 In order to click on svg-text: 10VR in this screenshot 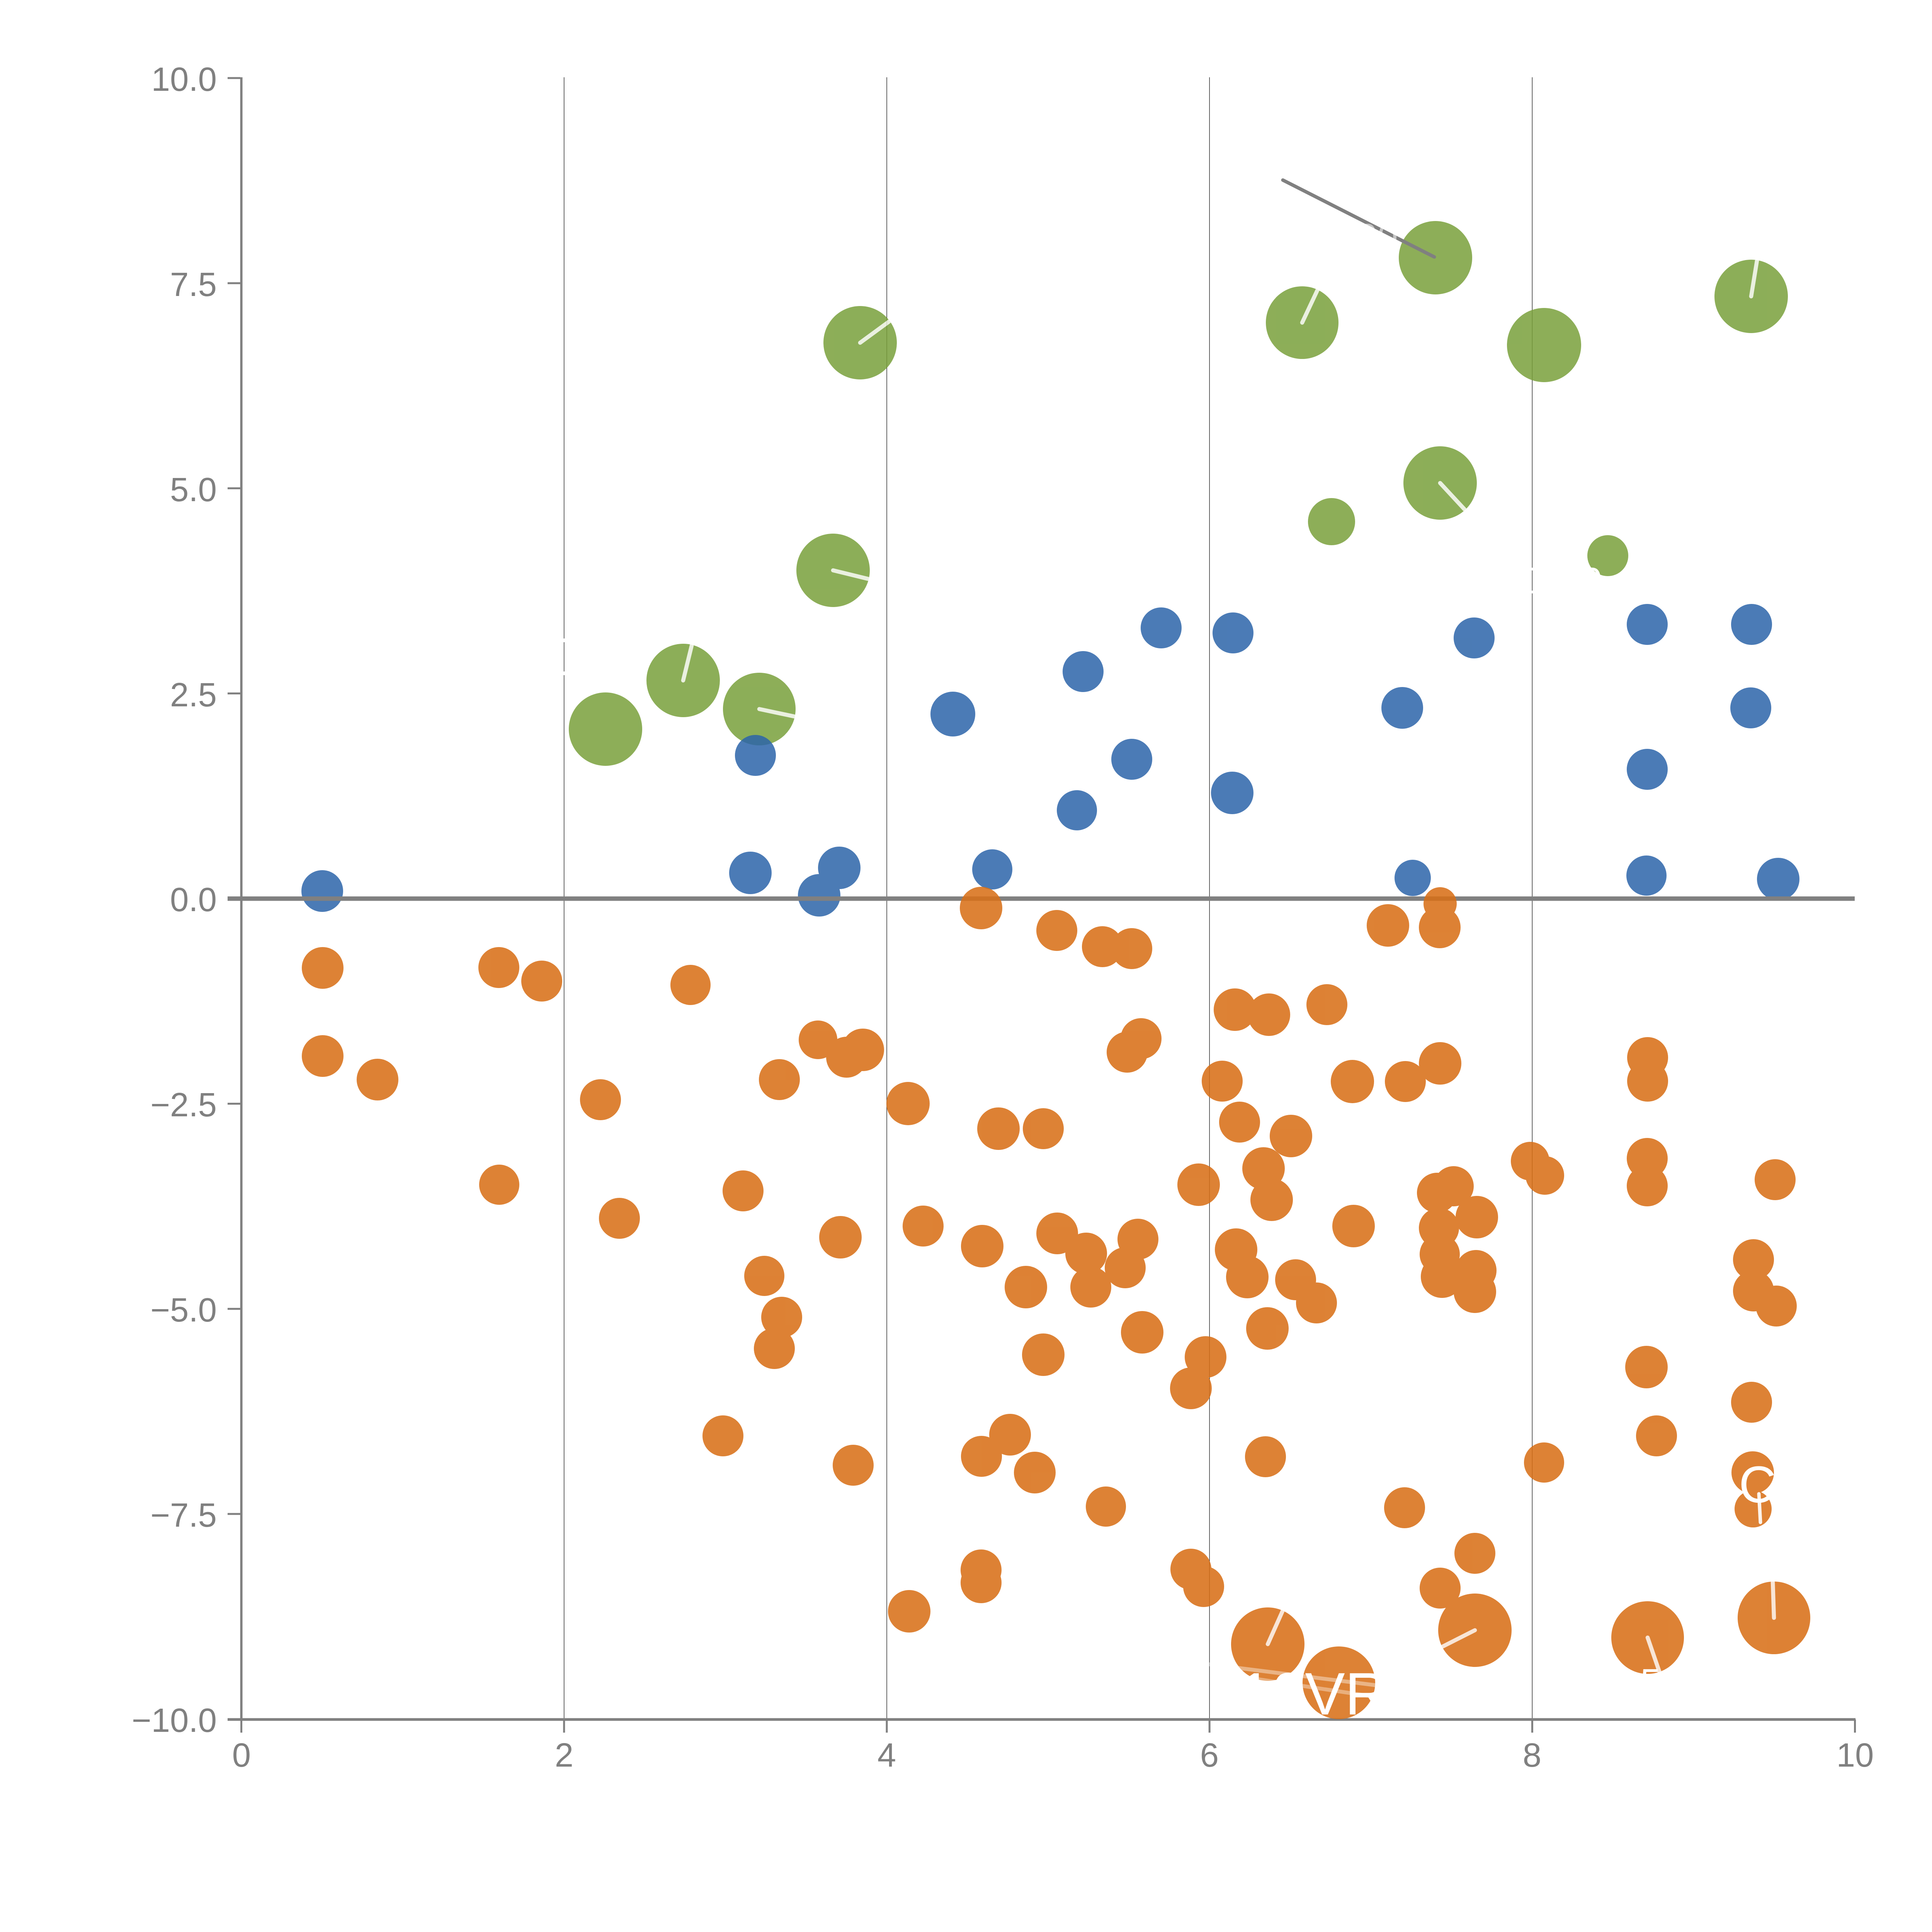, I will do `click(1313, 1694)`.